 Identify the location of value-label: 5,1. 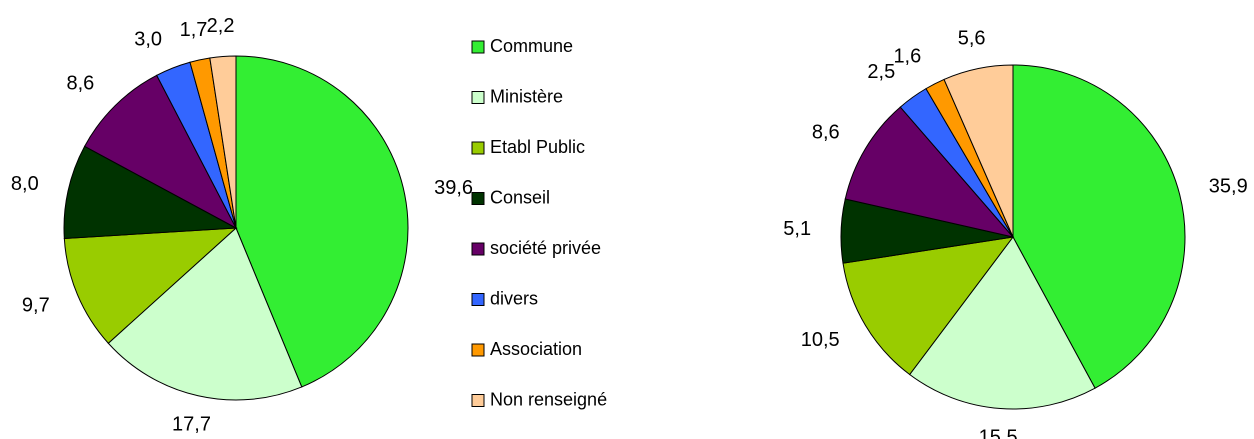
(797, 229).